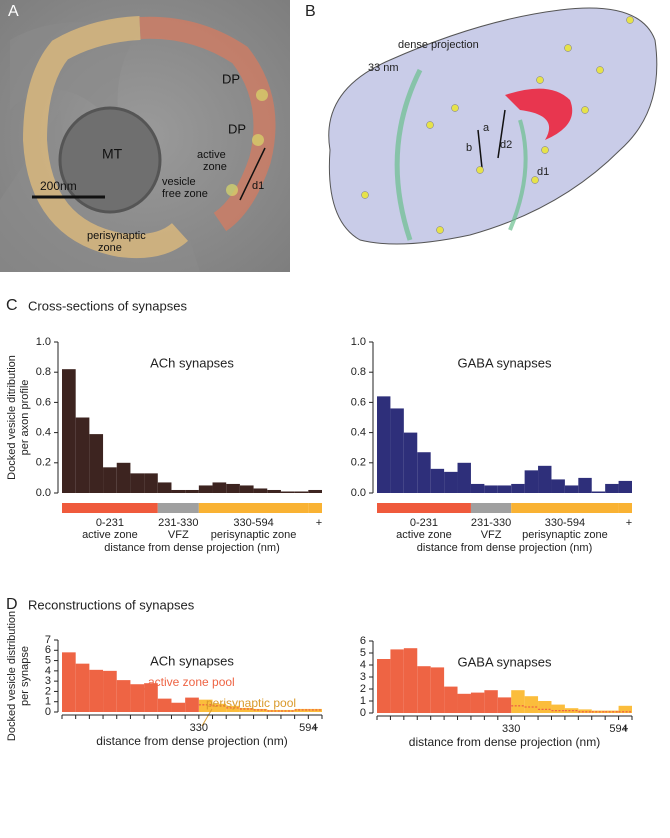 This screenshot has width=670, height=838. I want to click on y-tick-label: 7, so click(48, 640).